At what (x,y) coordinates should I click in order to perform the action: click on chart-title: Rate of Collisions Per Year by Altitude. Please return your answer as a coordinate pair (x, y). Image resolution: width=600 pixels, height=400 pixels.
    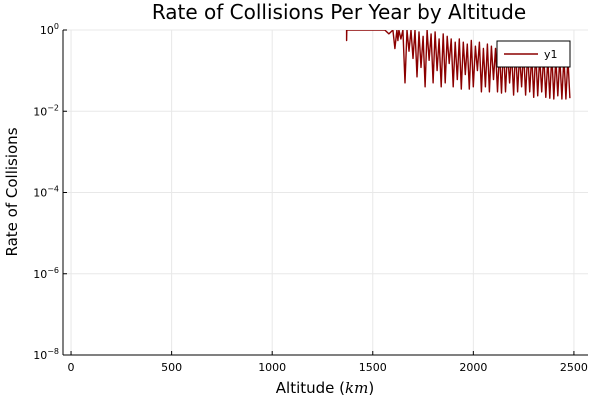
    Looking at the image, I should click on (339, 12).